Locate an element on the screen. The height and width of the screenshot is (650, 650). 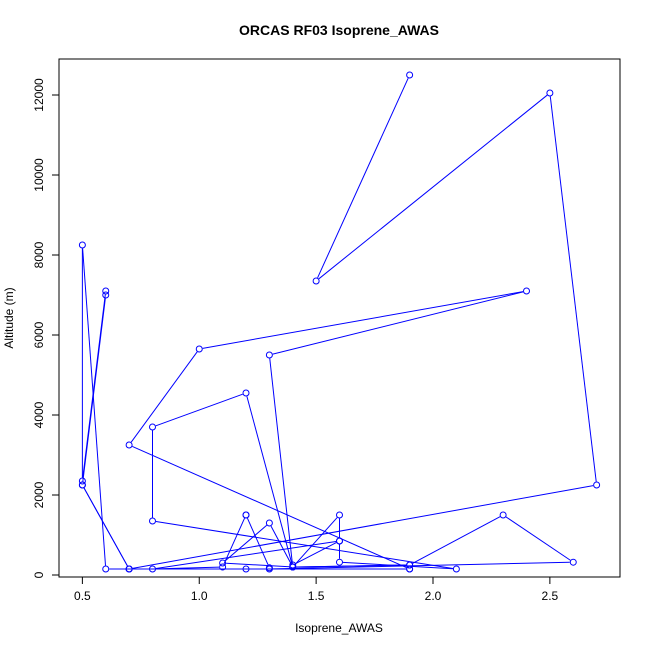
x-tick-label: 1.5 is located at coordinates (316, 596).